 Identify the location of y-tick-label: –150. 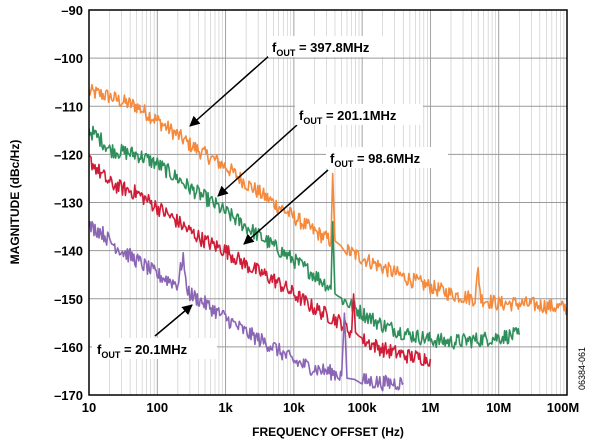
(68, 299).